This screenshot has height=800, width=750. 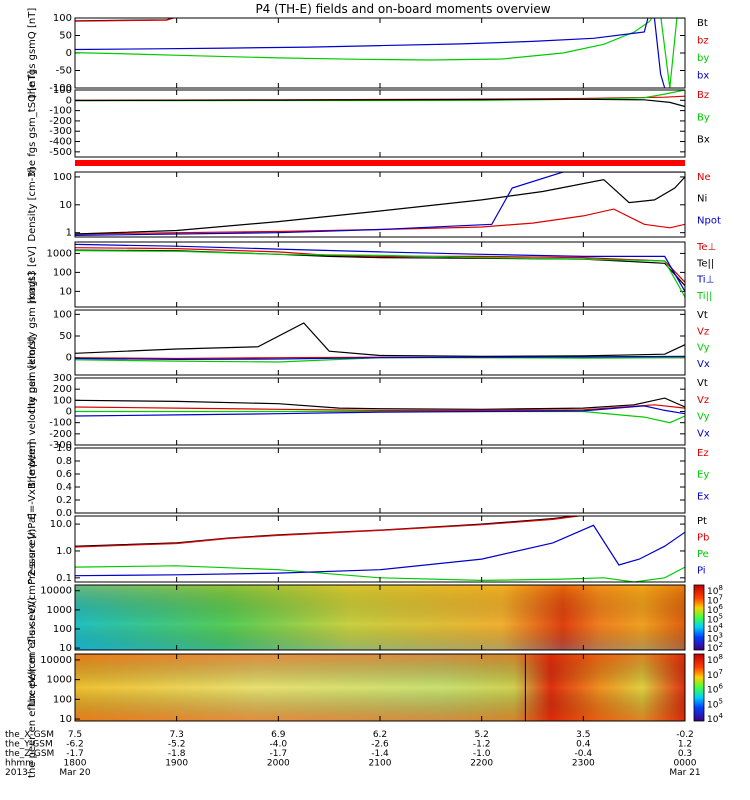 I want to click on panel-7: 1.0 0.8 0.6 0.4 0.2 0.0 E=-VxB [mV/m] Ez Ey Ex, so click(x=368, y=480).